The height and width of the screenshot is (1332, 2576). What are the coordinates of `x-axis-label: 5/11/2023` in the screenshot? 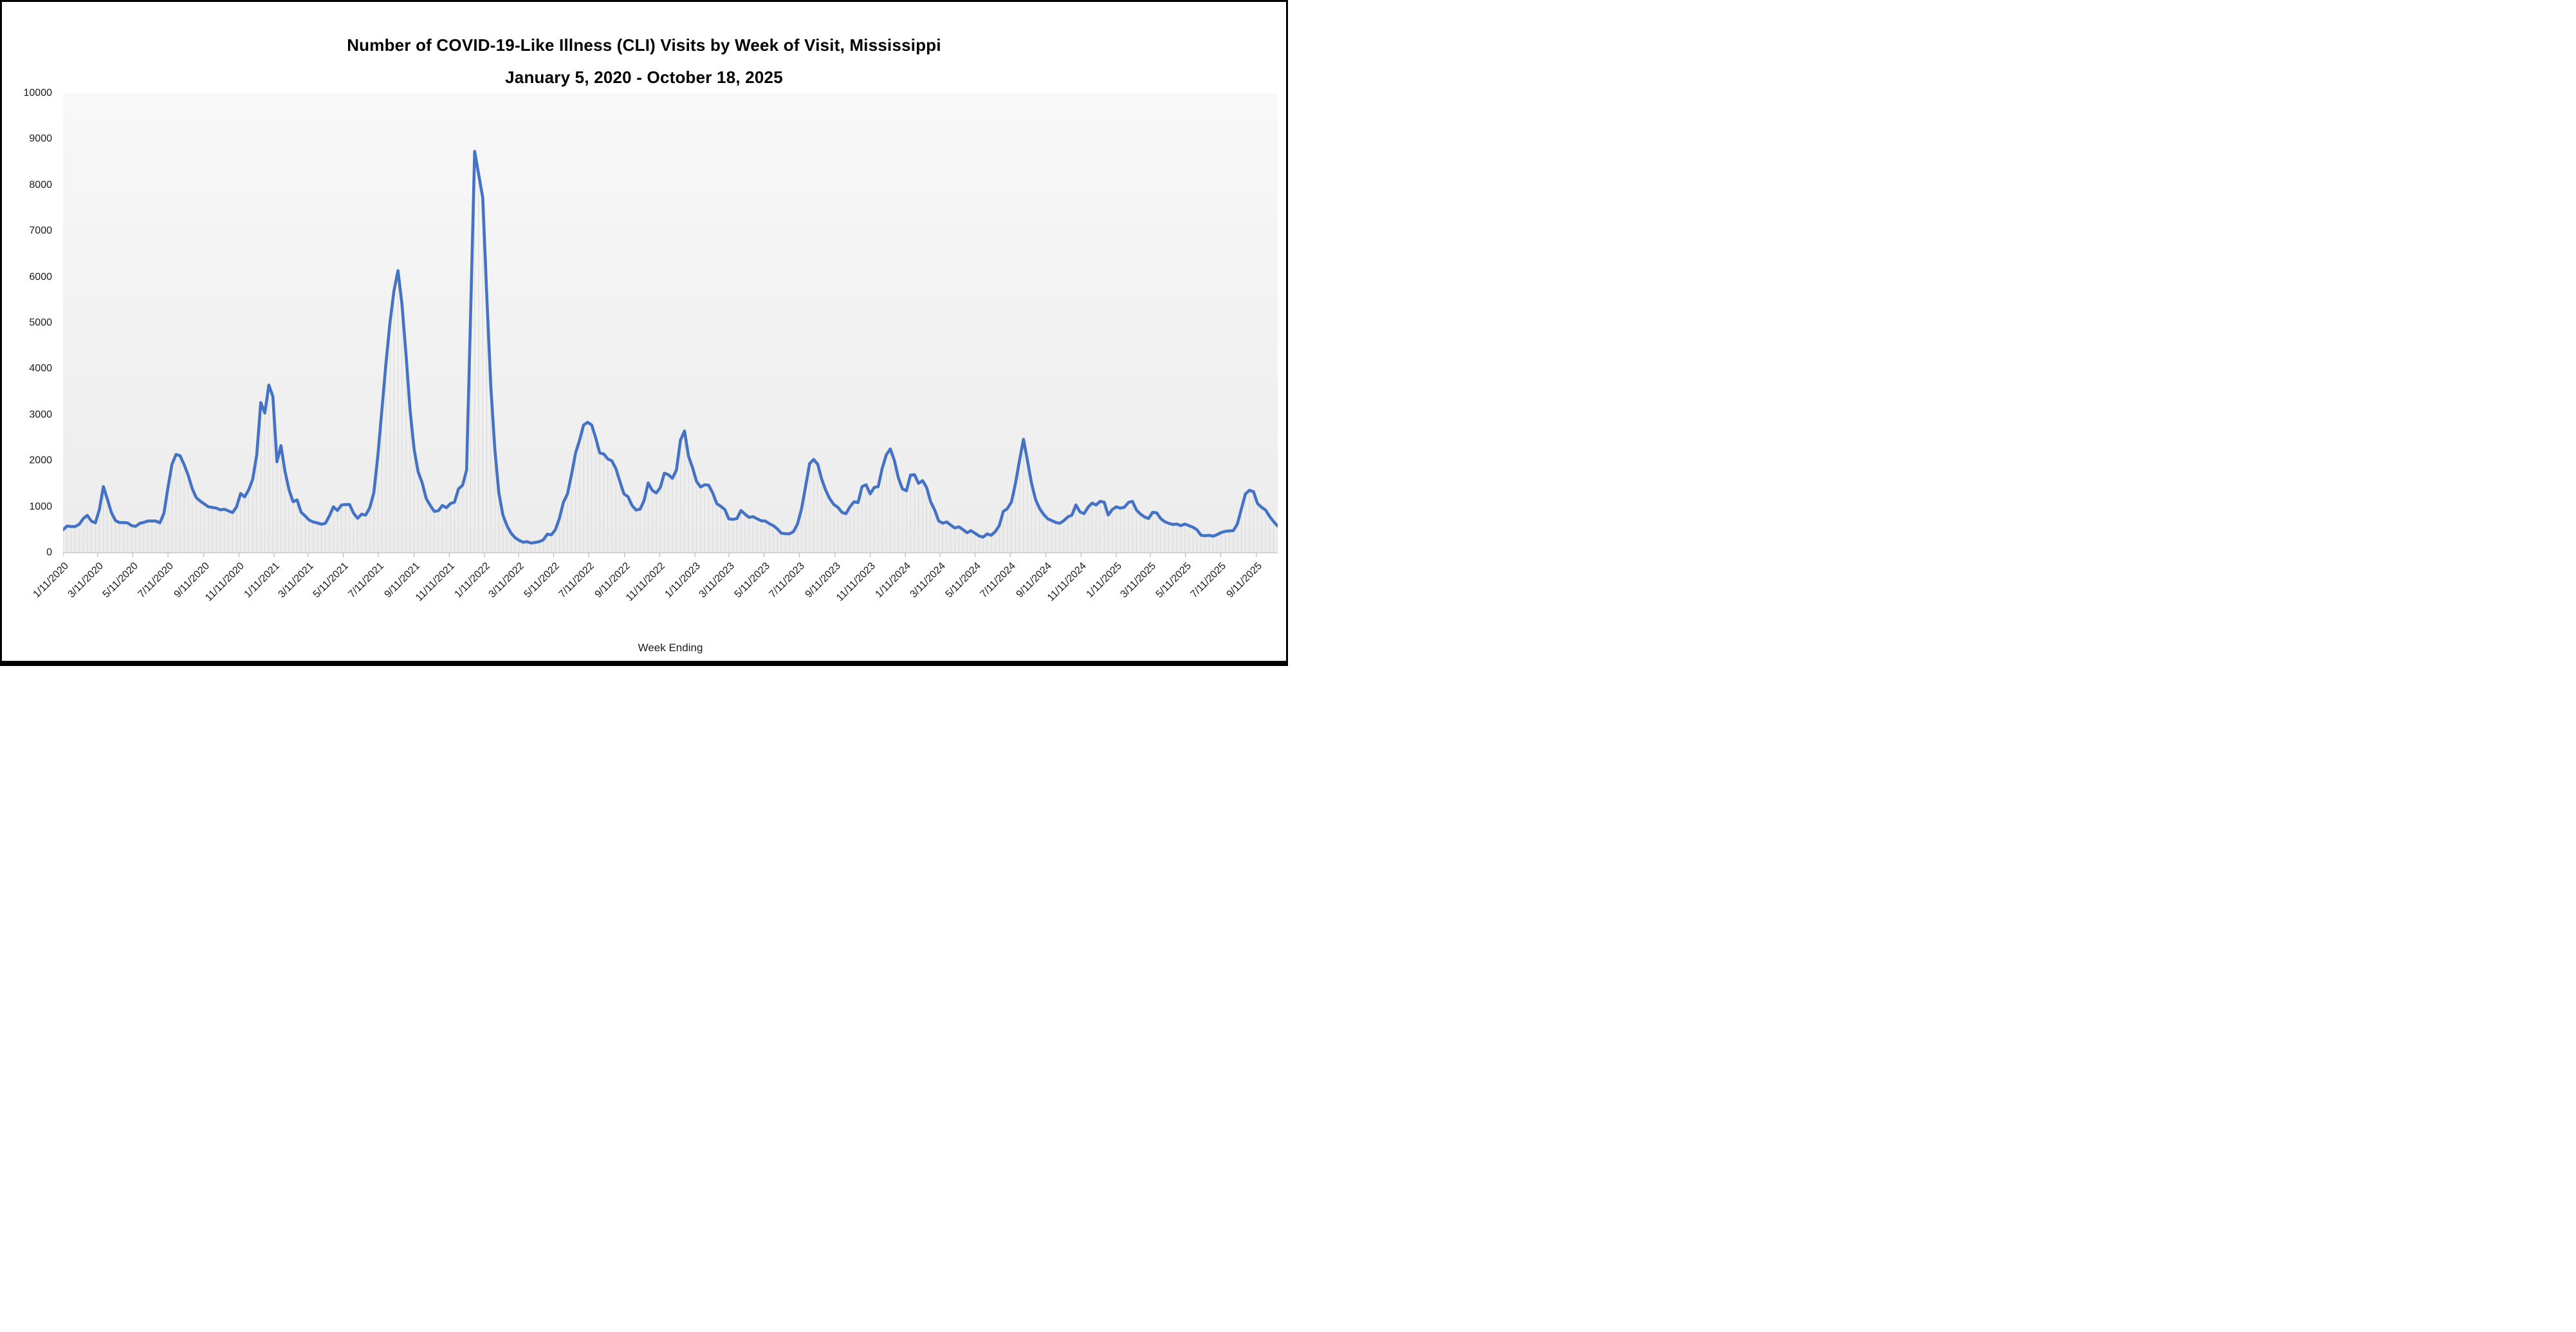 It's located at (752, 580).